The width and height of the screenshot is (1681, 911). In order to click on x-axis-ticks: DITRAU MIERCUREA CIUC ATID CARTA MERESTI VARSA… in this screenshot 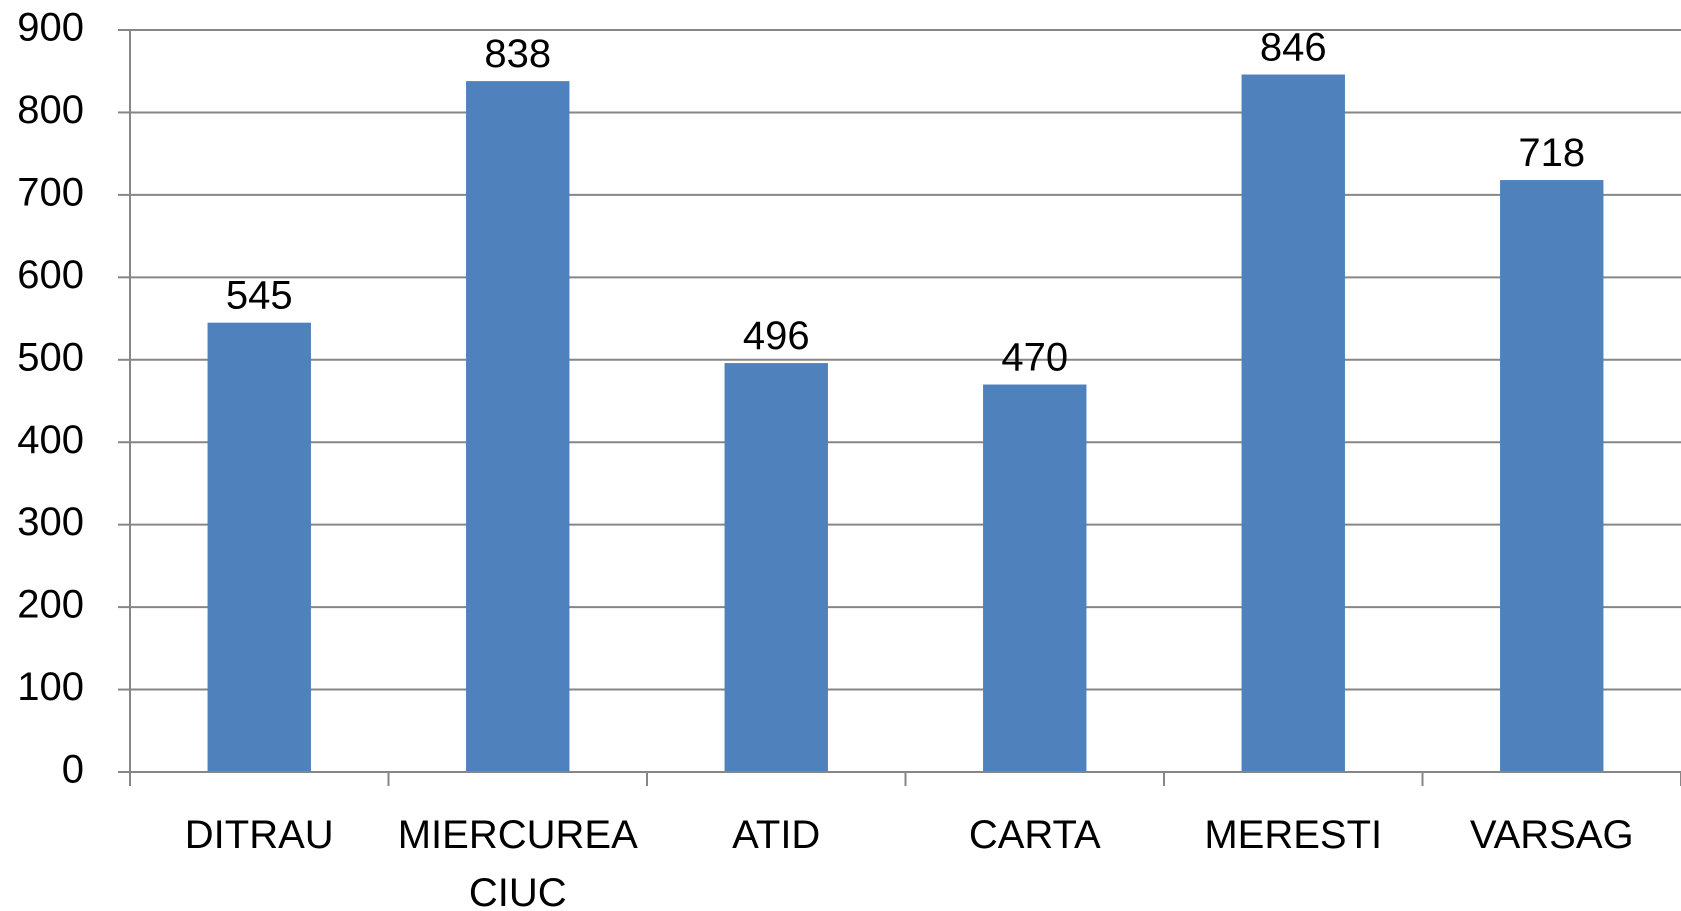, I will do `click(905, 841)`.